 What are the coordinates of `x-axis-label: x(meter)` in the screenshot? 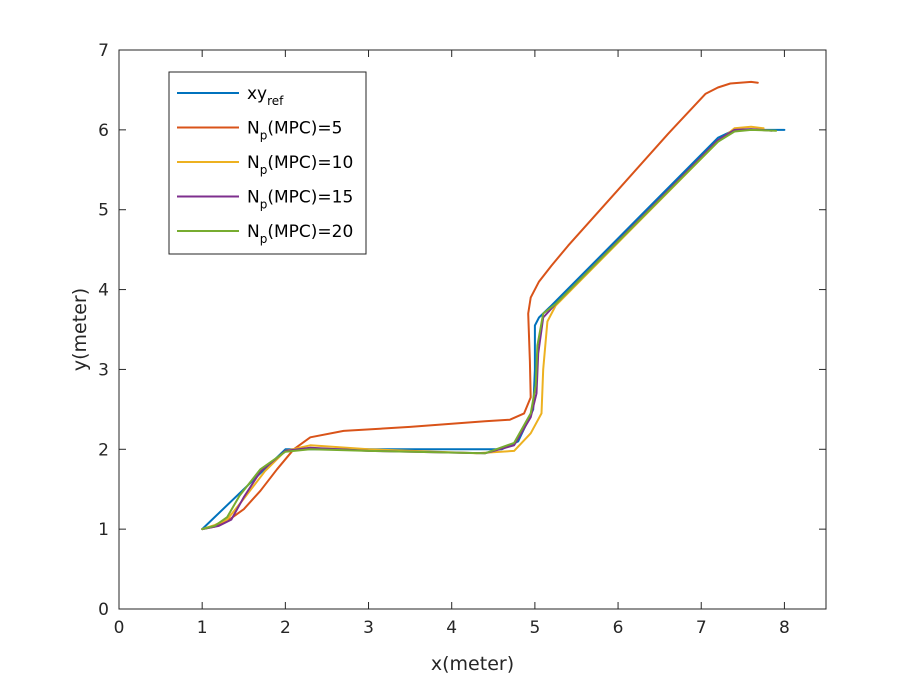 It's located at (472, 664).